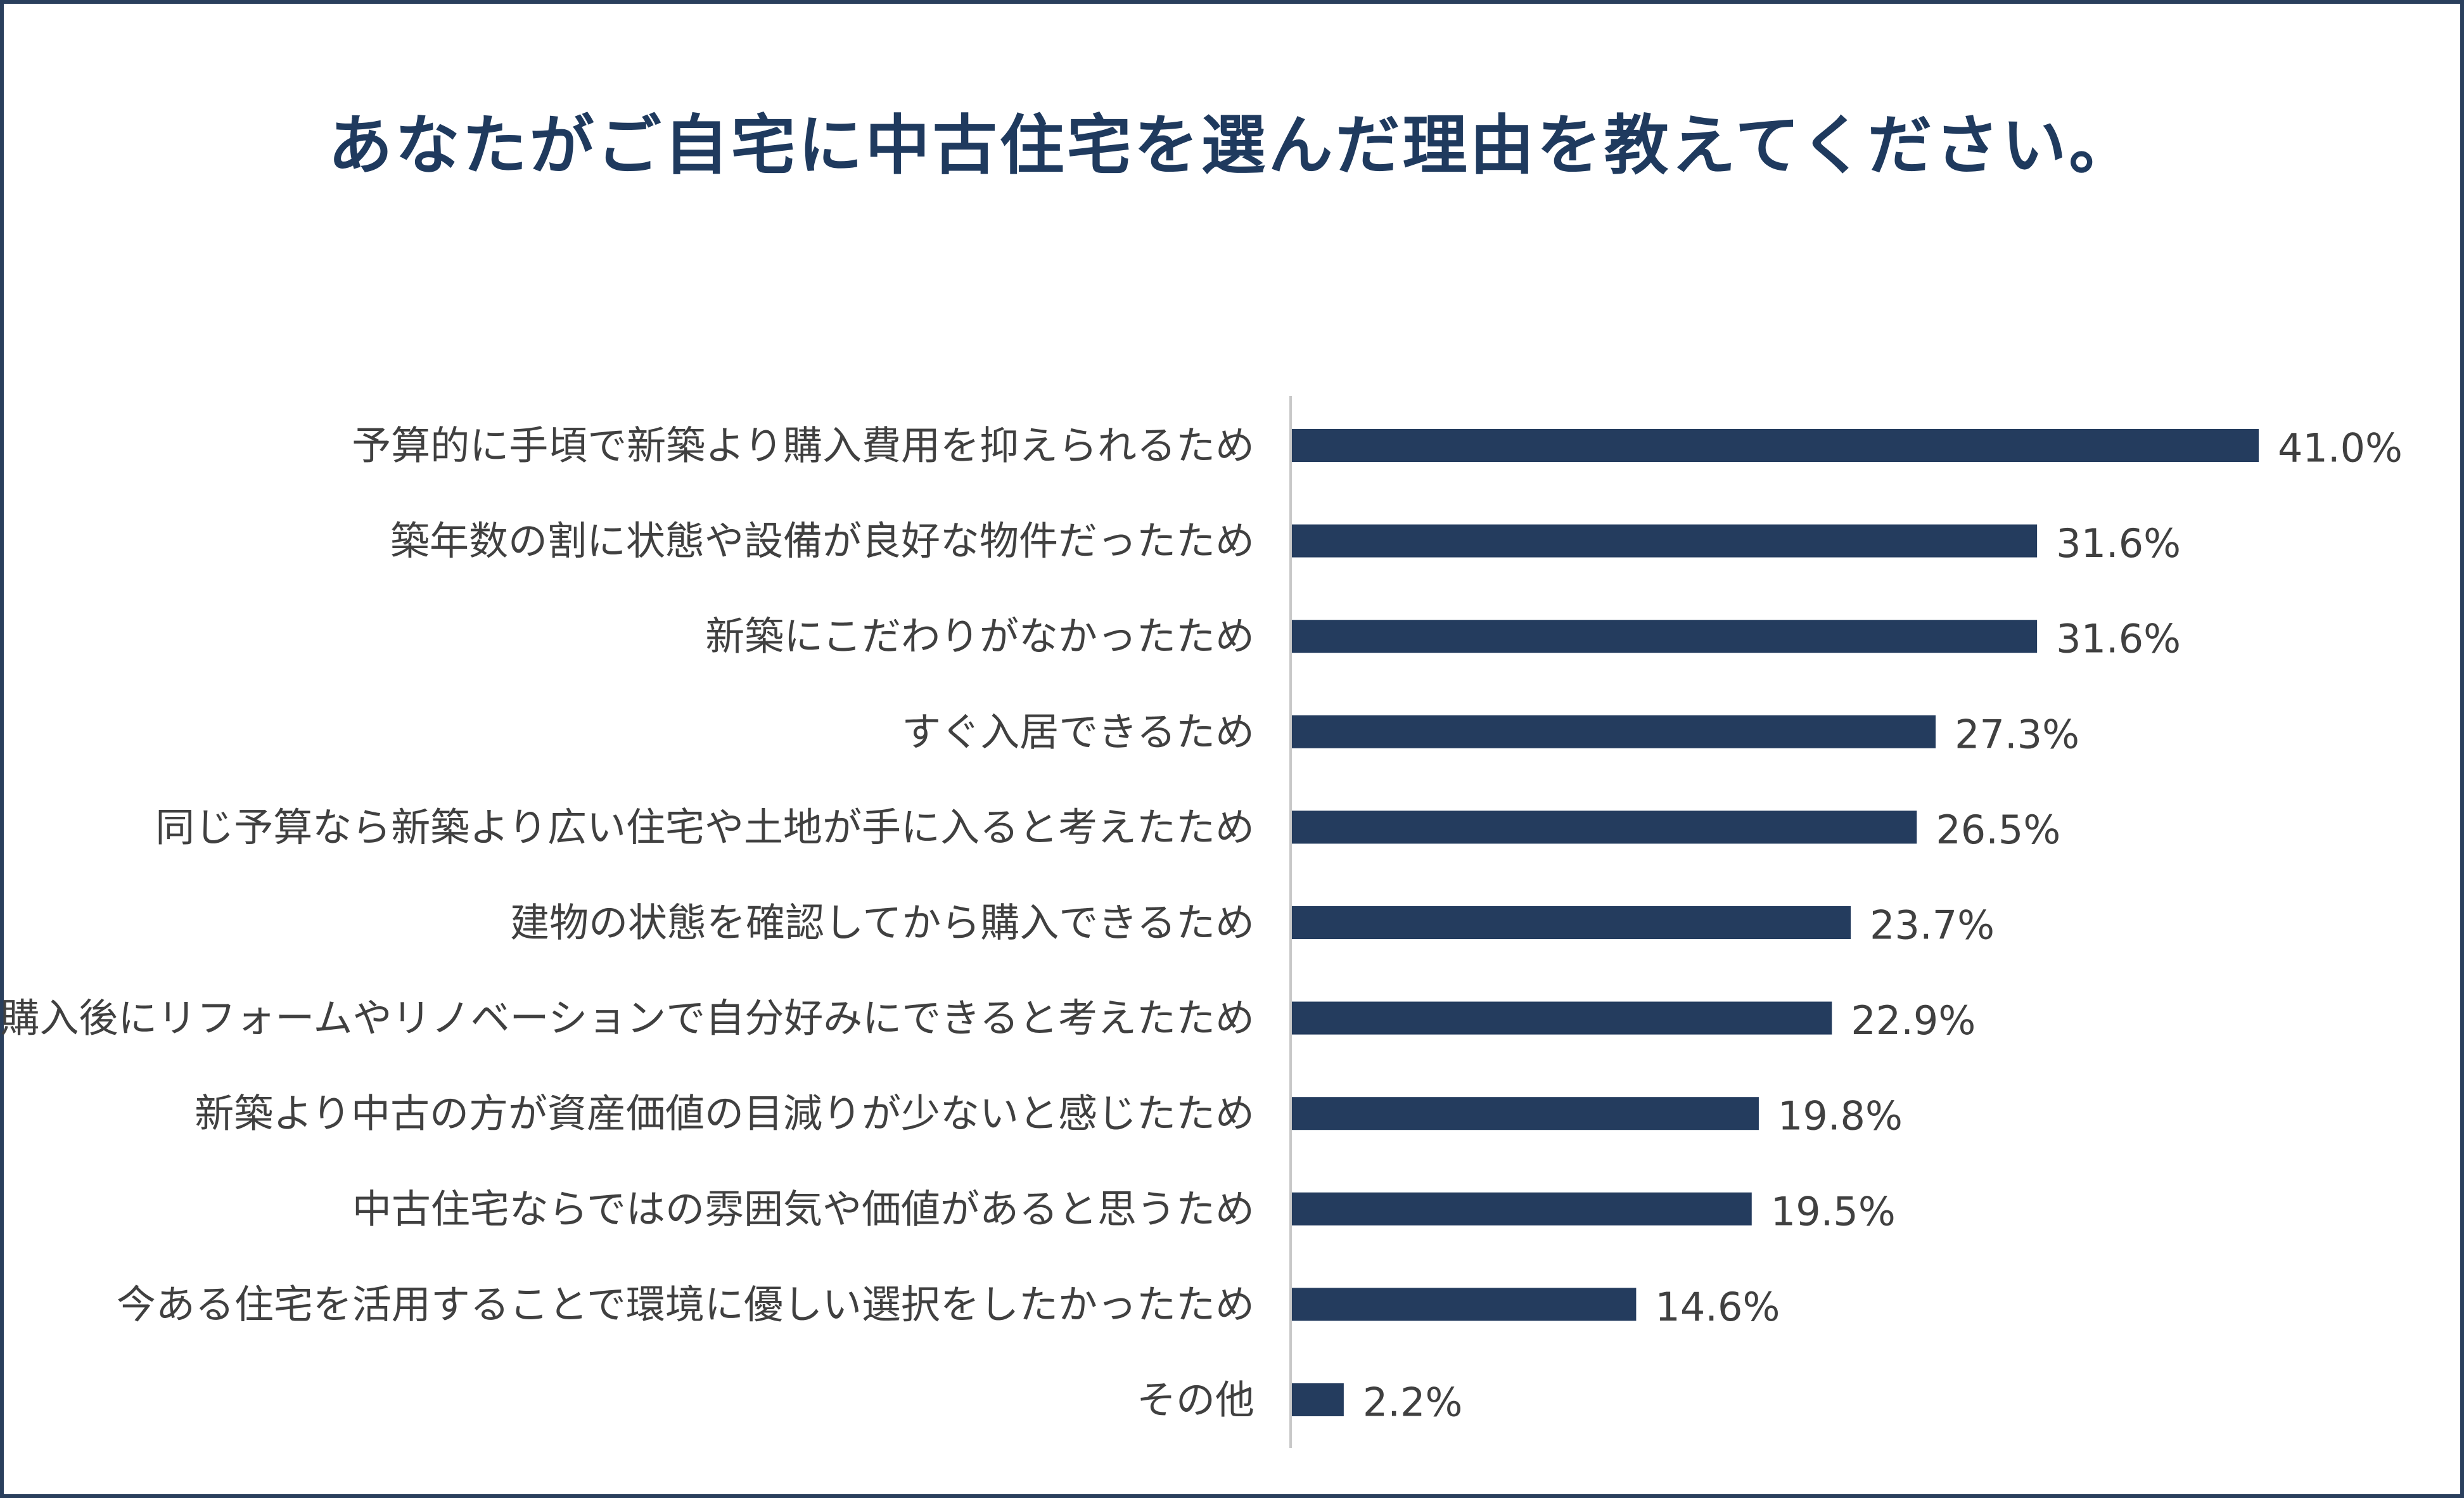  What do you see at coordinates (724, 1114) in the screenshot?
I see `category-label: 新築より中古の方が資産価値の目減りが少ないと感じたため` at bounding box center [724, 1114].